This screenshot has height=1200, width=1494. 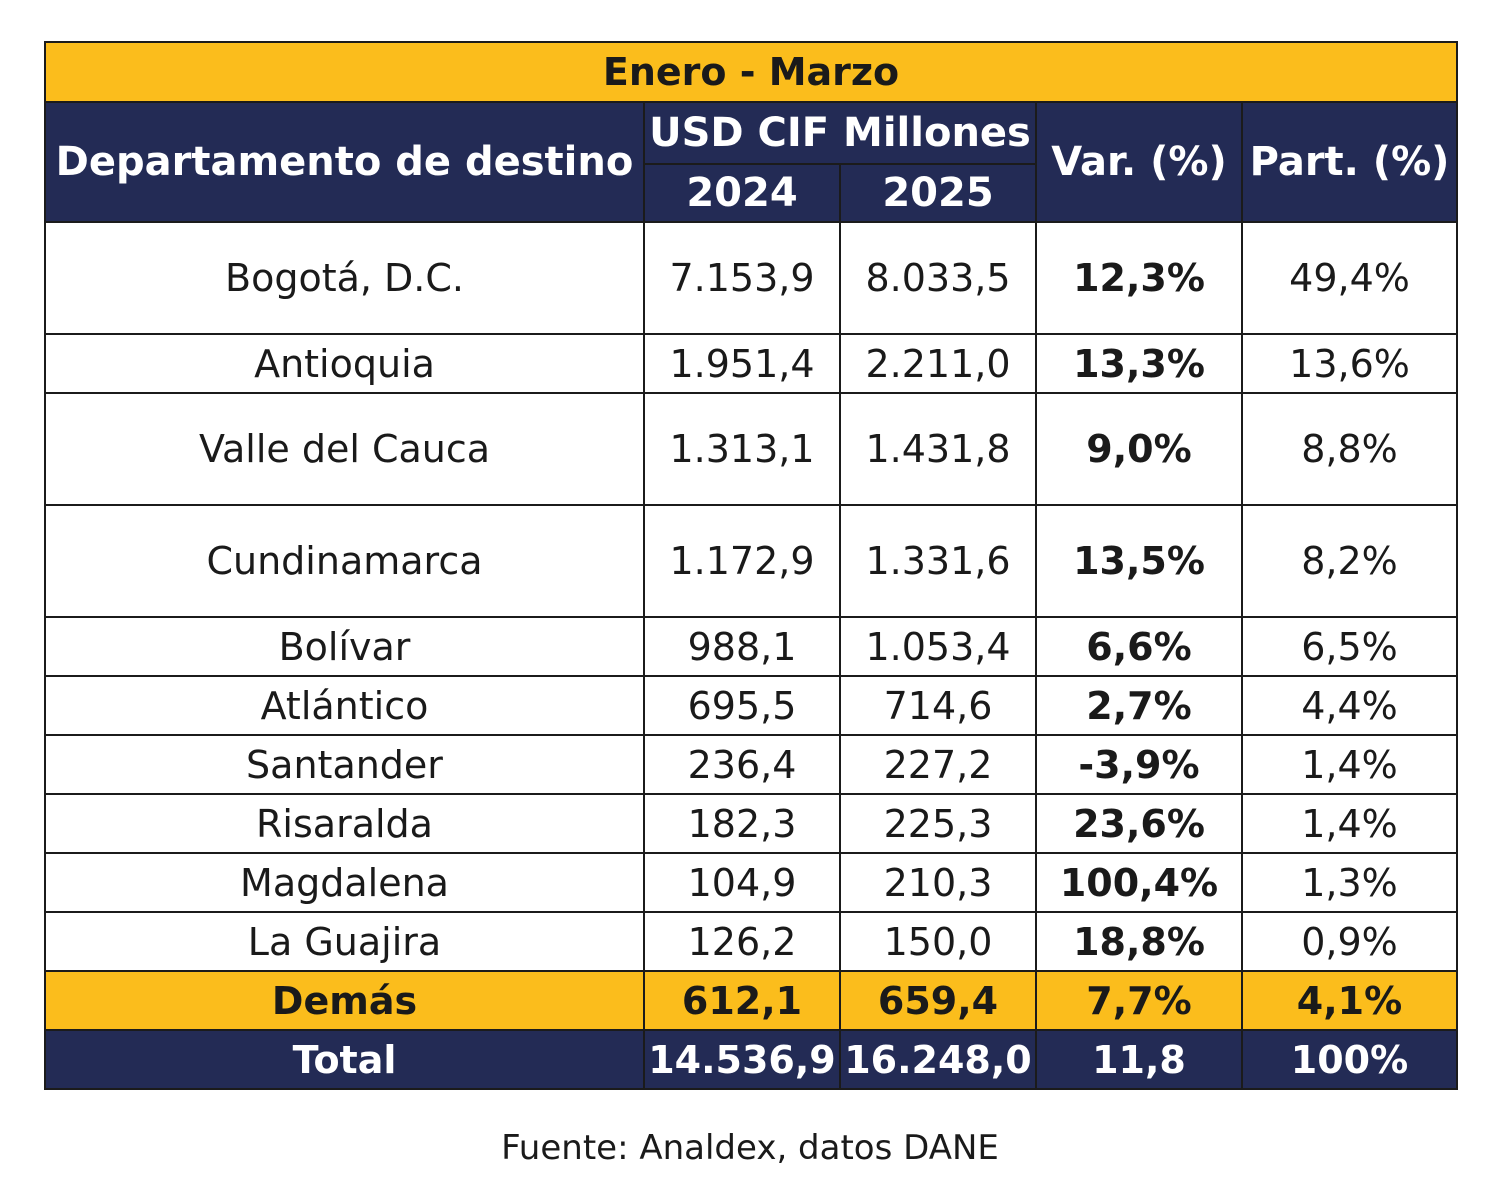 I want to click on cell-department: Bolívar, so click(x=344, y=646).